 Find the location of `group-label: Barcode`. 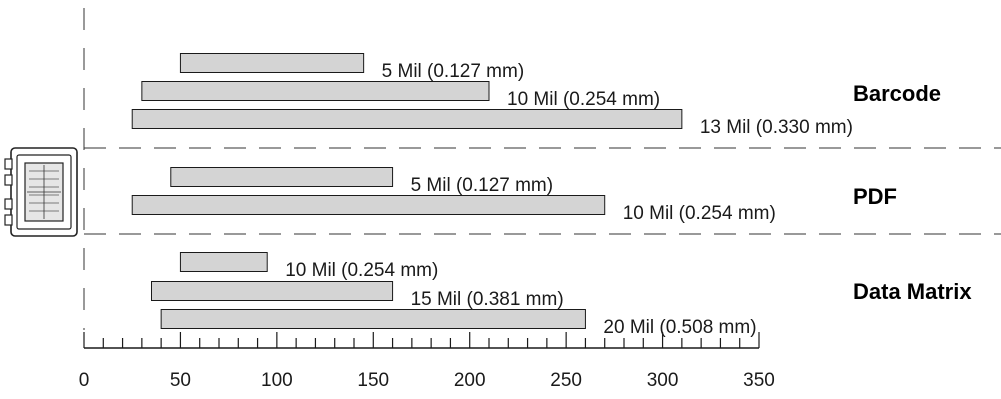

group-label: Barcode is located at coordinates (897, 93).